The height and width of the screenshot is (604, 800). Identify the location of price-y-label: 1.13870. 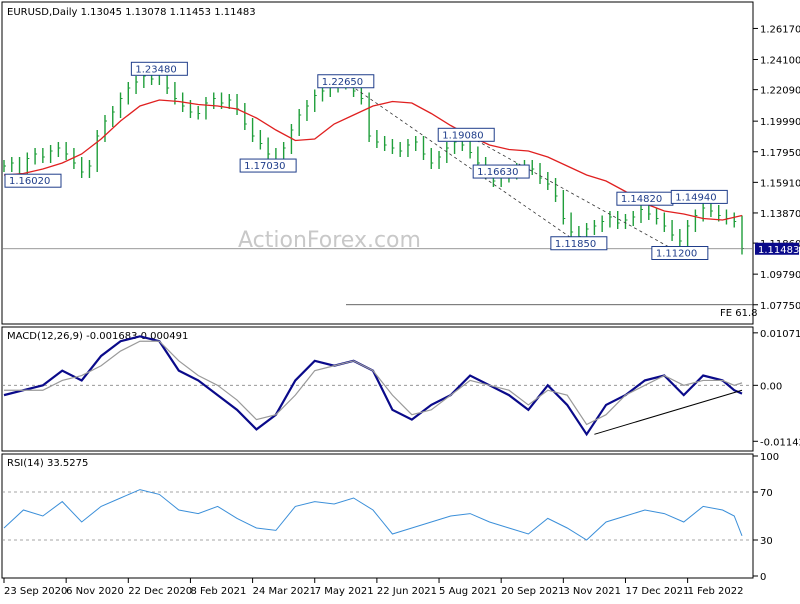
(780, 214).